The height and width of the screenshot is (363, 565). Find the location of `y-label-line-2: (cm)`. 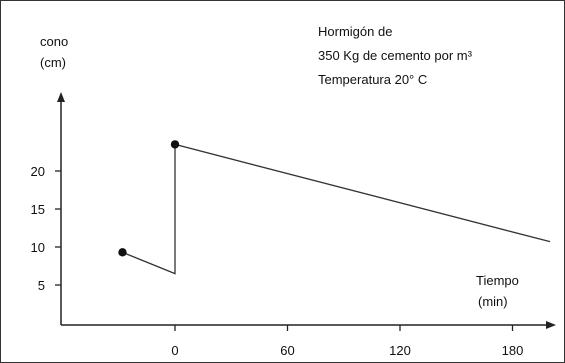

y-label-line-2: (cm) is located at coordinates (53, 62).